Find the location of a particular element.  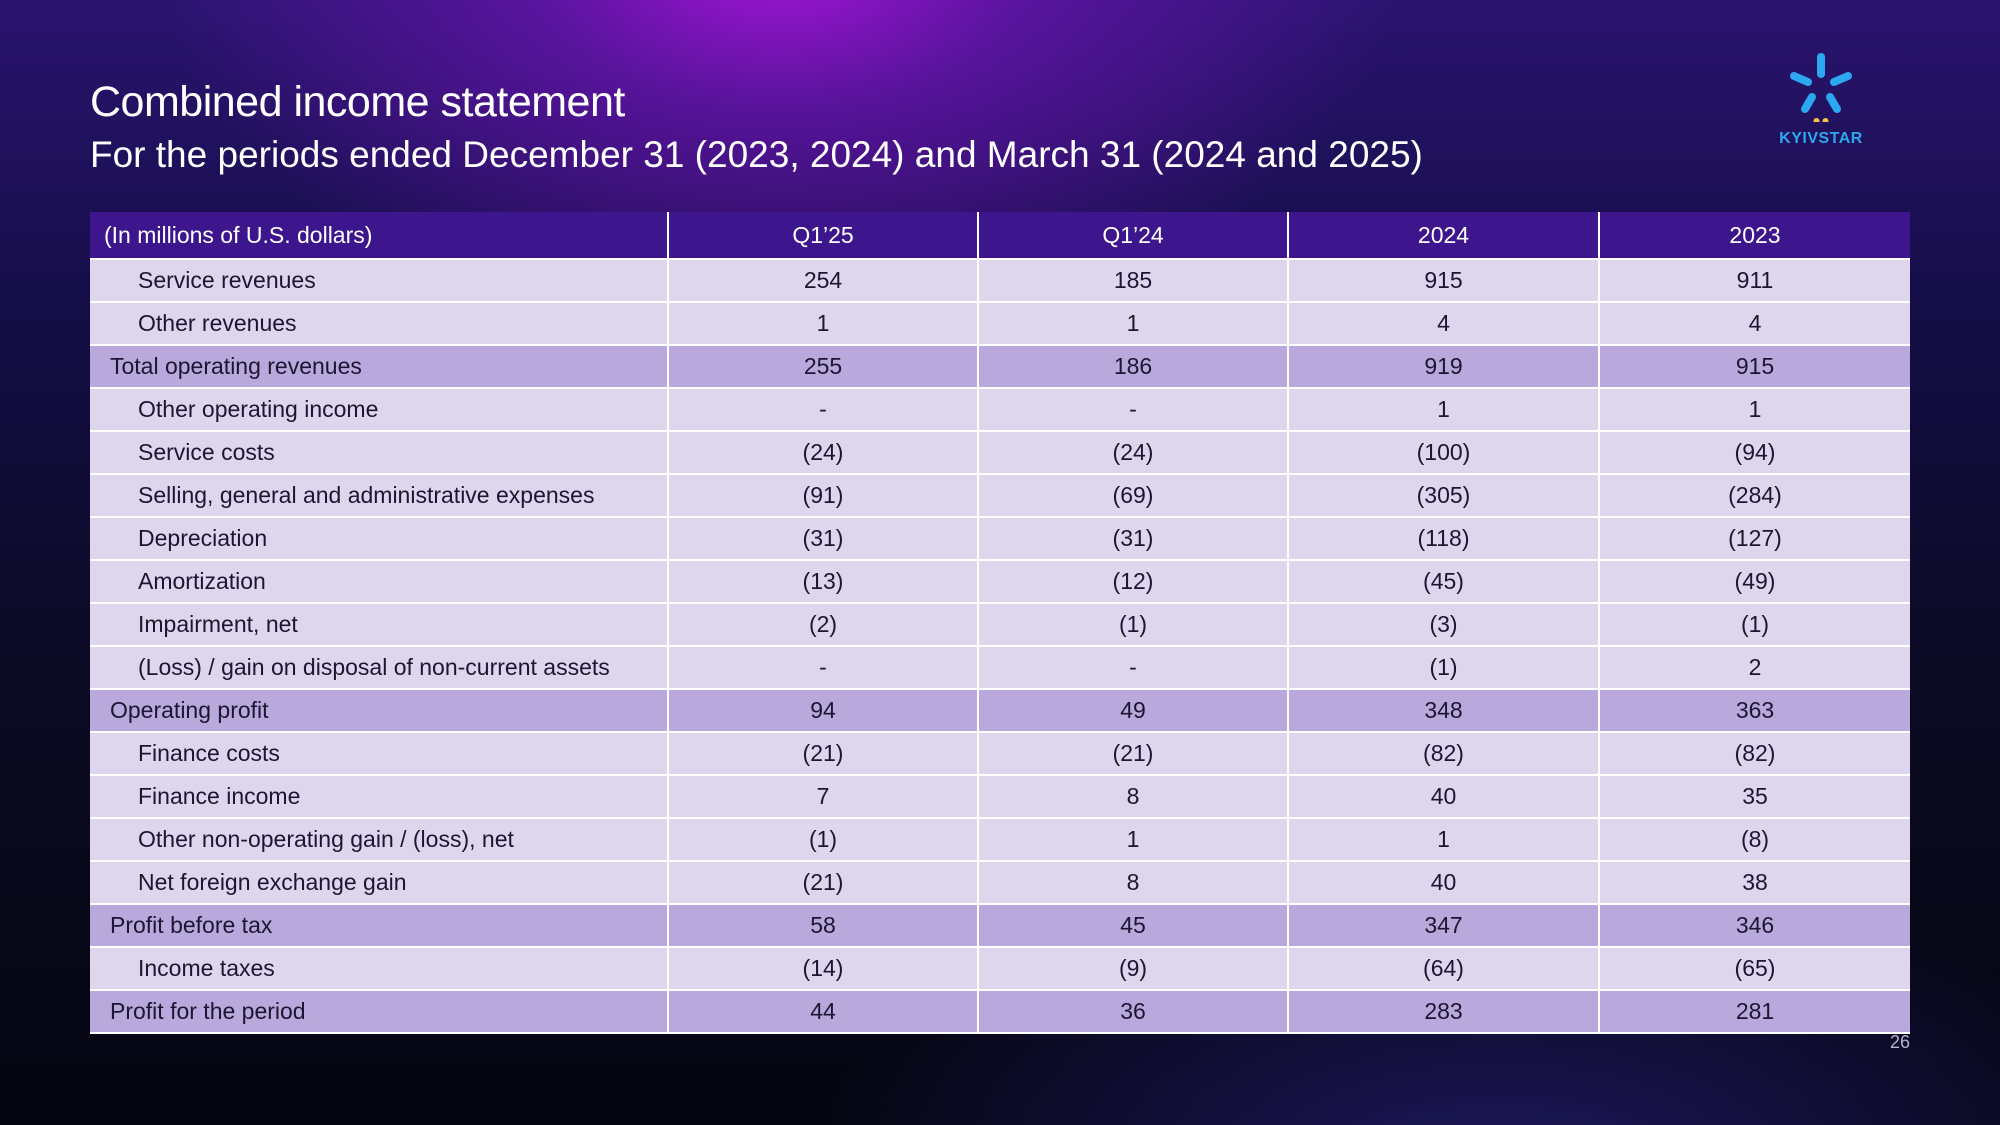

row-value: 2 is located at coordinates (1754, 667).